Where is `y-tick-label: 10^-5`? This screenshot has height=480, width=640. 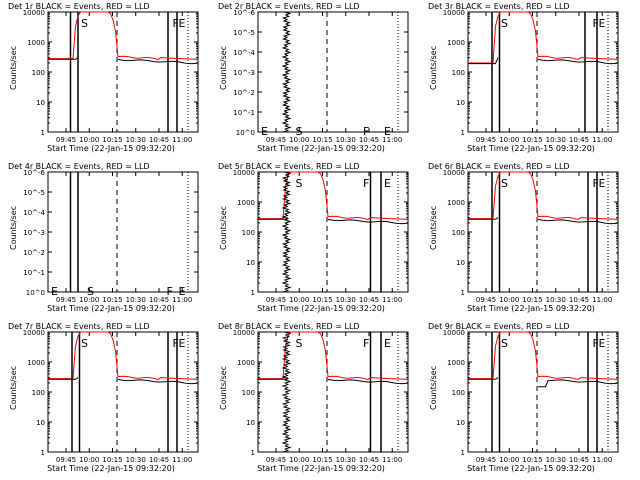
y-tick-label: 10^-5 is located at coordinates (34, 193).